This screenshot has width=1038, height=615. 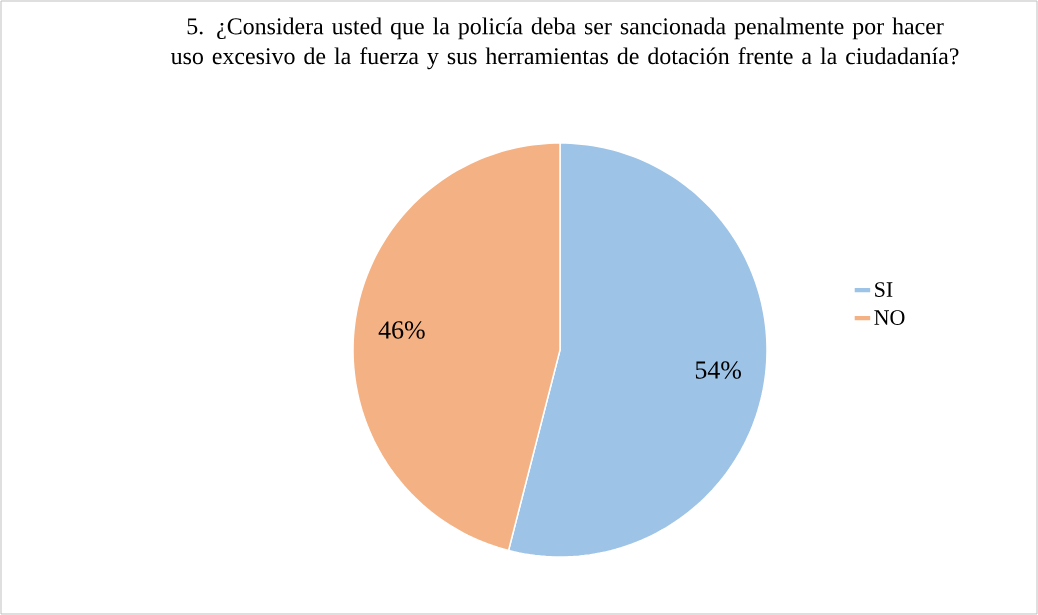 I want to click on chart-title: 5. ¿Considera usted que la policía deba ser sancionada penalmente por hacer uso excesivo de la fuerza y sus herramientas de dotación frente a la ciudadanía?, so click(x=564, y=43).